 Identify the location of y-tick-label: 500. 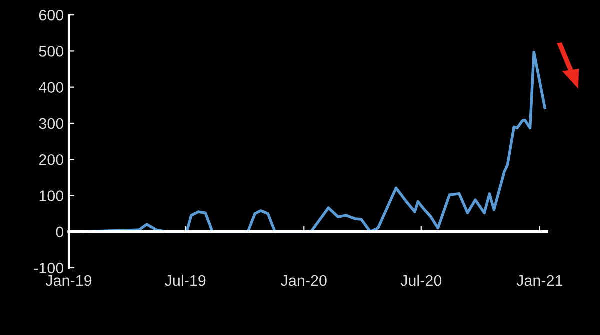
(51, 51).